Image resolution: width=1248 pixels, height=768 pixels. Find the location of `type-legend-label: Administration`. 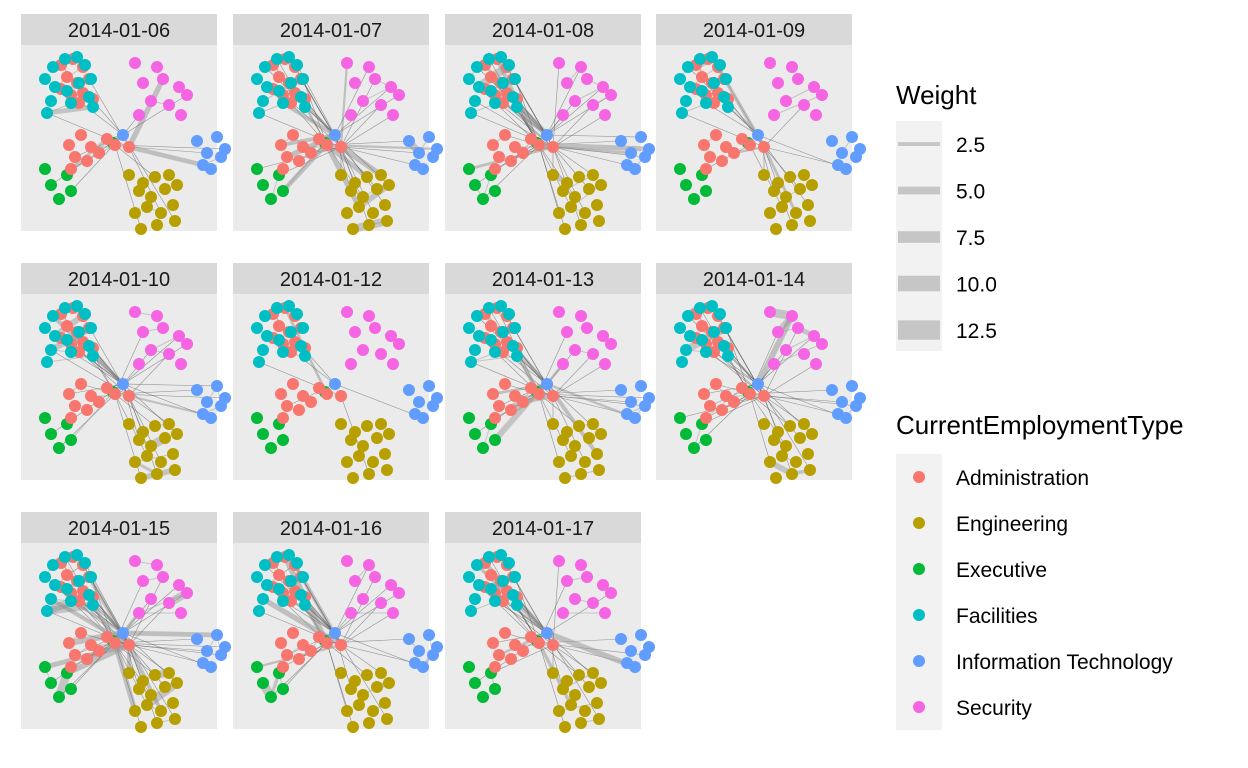

type-legend-label: Administration is located at coordinates (1022, 478).